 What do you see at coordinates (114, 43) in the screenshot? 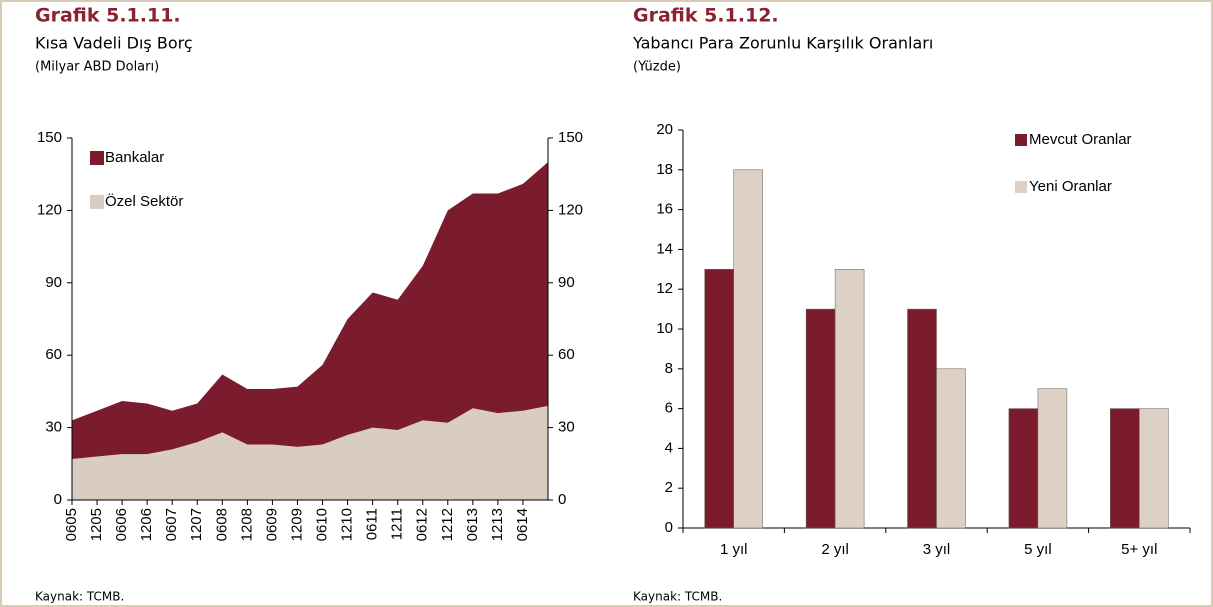
I see `chart-subtitle: Kısa Vadeli Dış Borç` at bounding box center [114, 43].